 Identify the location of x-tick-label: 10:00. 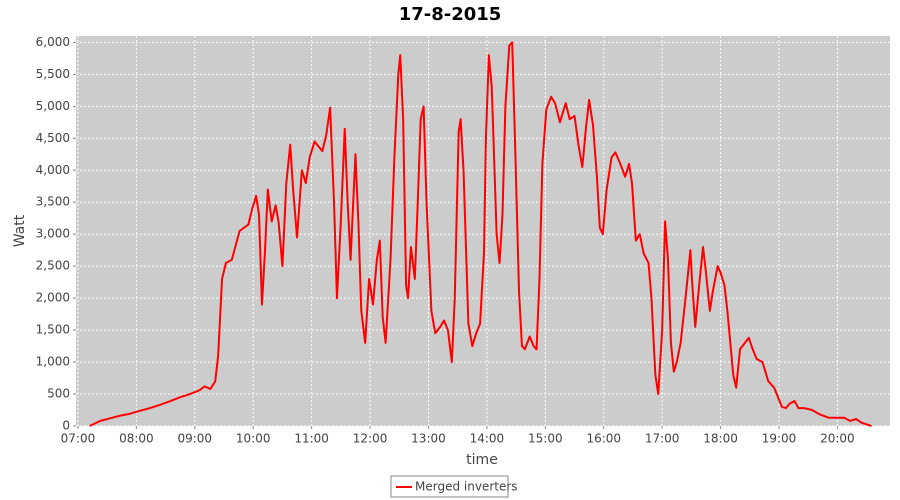
(253, 439).